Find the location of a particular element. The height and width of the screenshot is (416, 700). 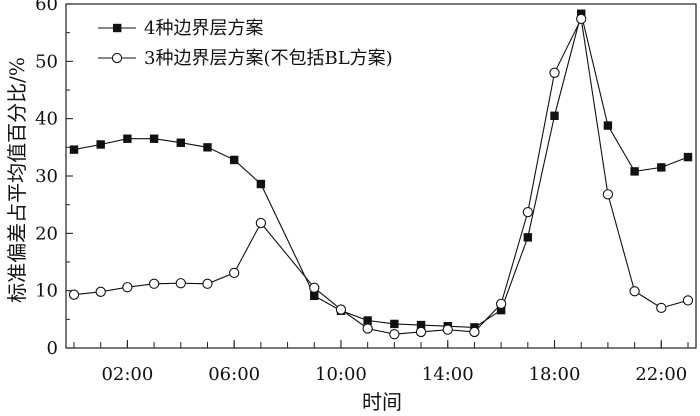

y-tick-label: 0 is located at coordinates (52, 348).